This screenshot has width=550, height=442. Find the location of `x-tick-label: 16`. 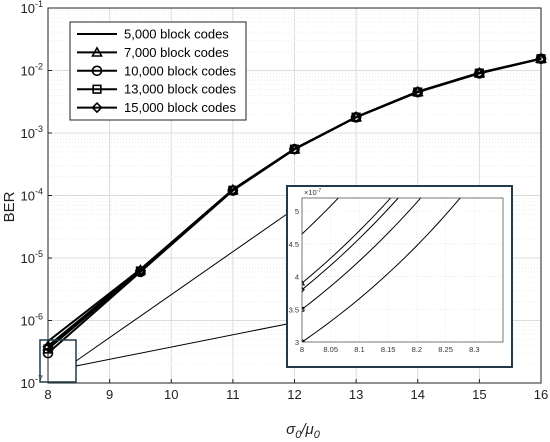

x-tick-label: 16 is located at coordinates (541, 394).